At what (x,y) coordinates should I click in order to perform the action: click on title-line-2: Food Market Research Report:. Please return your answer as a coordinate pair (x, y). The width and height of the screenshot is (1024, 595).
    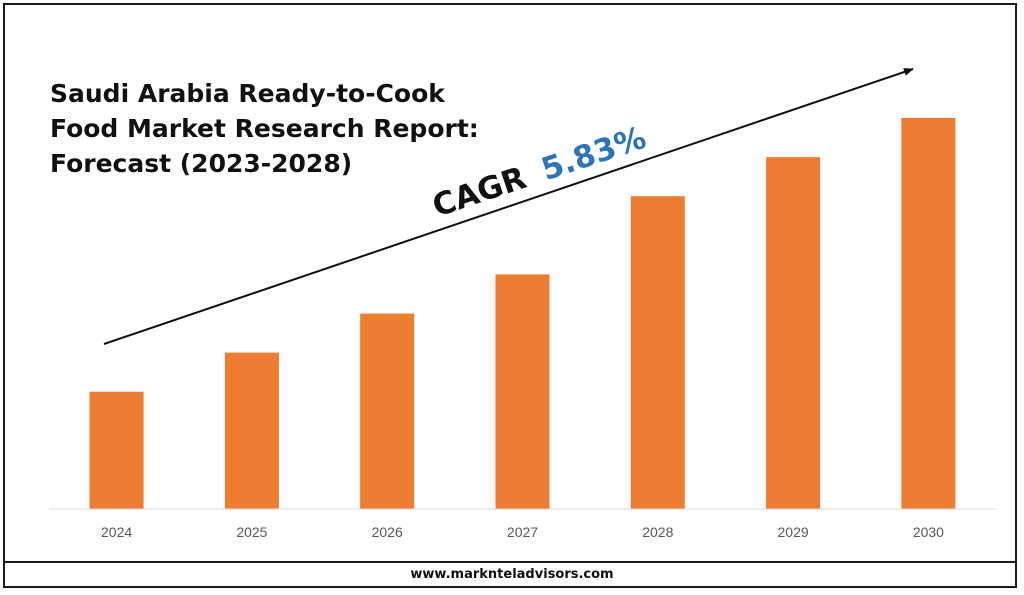
    Looking at the image, I should click on (264, 128).